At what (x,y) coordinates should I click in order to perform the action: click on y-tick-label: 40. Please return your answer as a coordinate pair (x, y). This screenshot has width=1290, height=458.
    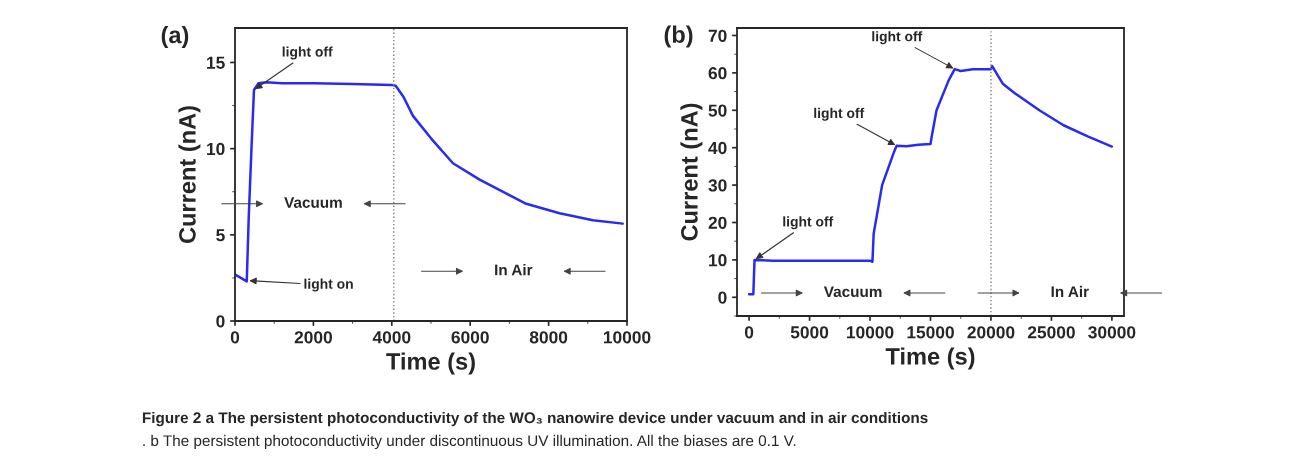
    Looking at the image, I should click on (717, 148).